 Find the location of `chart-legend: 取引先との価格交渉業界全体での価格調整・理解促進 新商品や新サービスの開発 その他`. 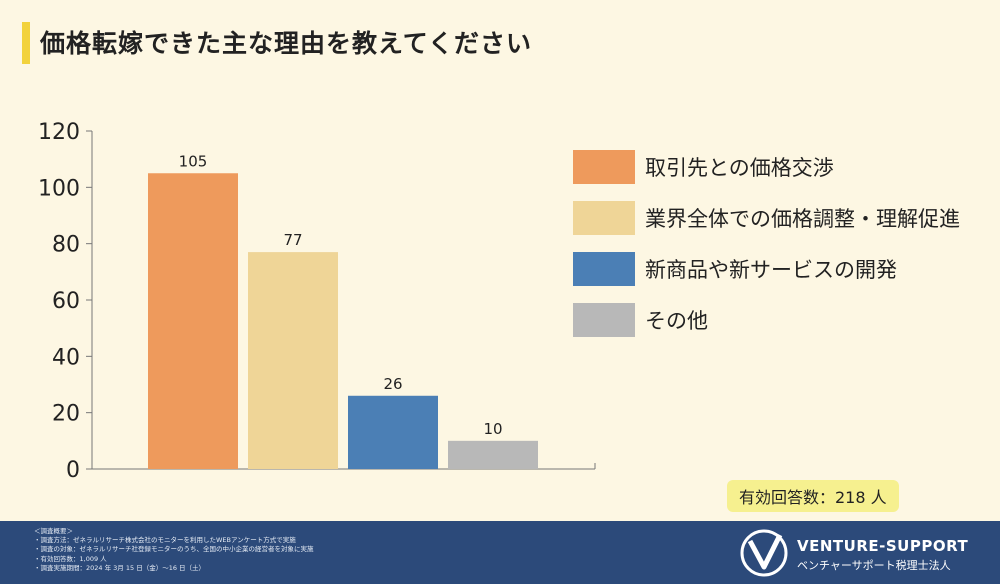

chart-legend: 取引先との価格交渉業界全体での価格調整・理解促進 新商品や新サービスの開発 その他 is located at coordinates (766, 252).